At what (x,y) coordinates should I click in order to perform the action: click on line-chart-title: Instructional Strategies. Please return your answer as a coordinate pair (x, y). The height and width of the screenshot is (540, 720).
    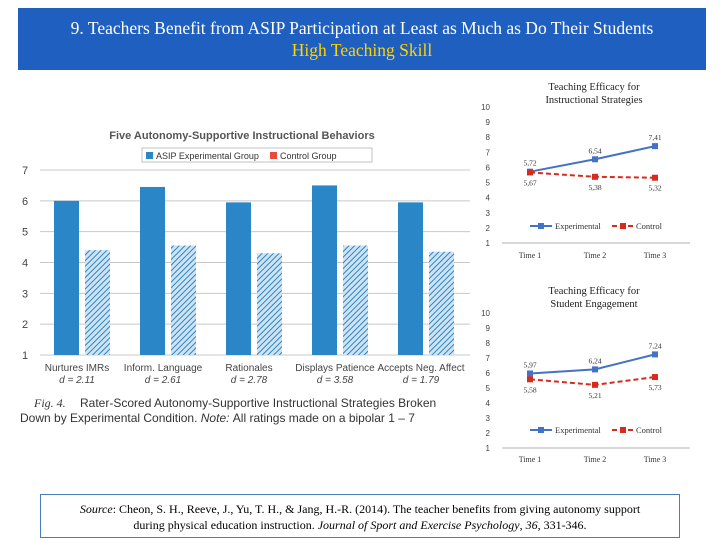
    Looking at the image, I should click on (593, 100).